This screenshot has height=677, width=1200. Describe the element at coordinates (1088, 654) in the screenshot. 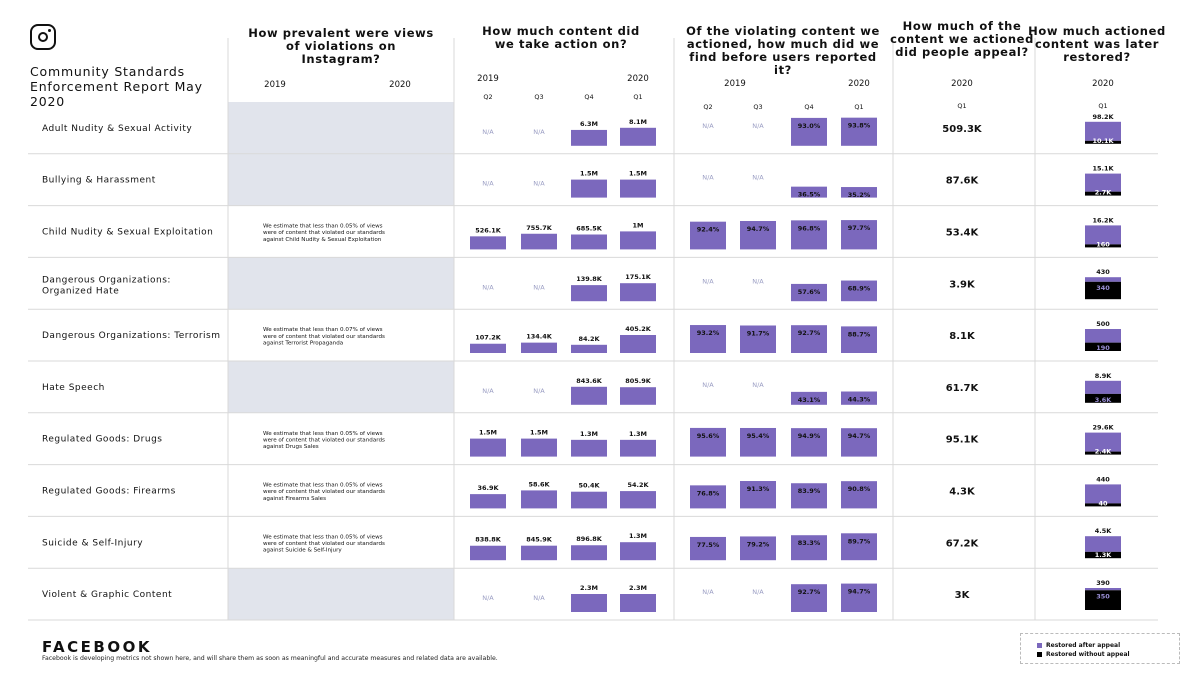

I see `legend-label-without-appeal: Restored without appeal` at that location.